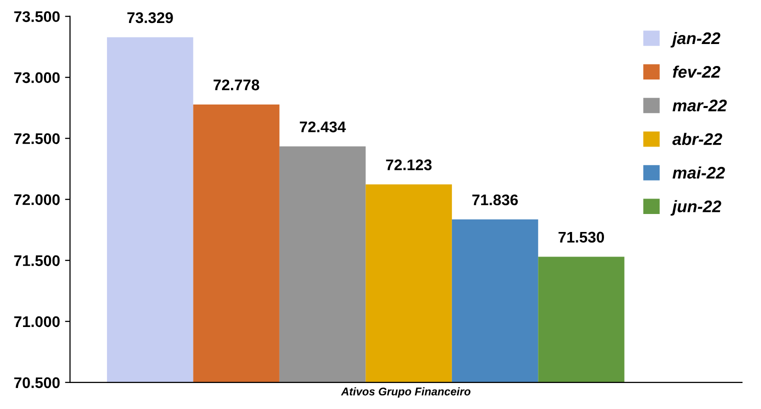  What do you see at coordinates (695, 40) in the screenshot?
I see `legend-label: jan-22` at bounding box center [695, 40].